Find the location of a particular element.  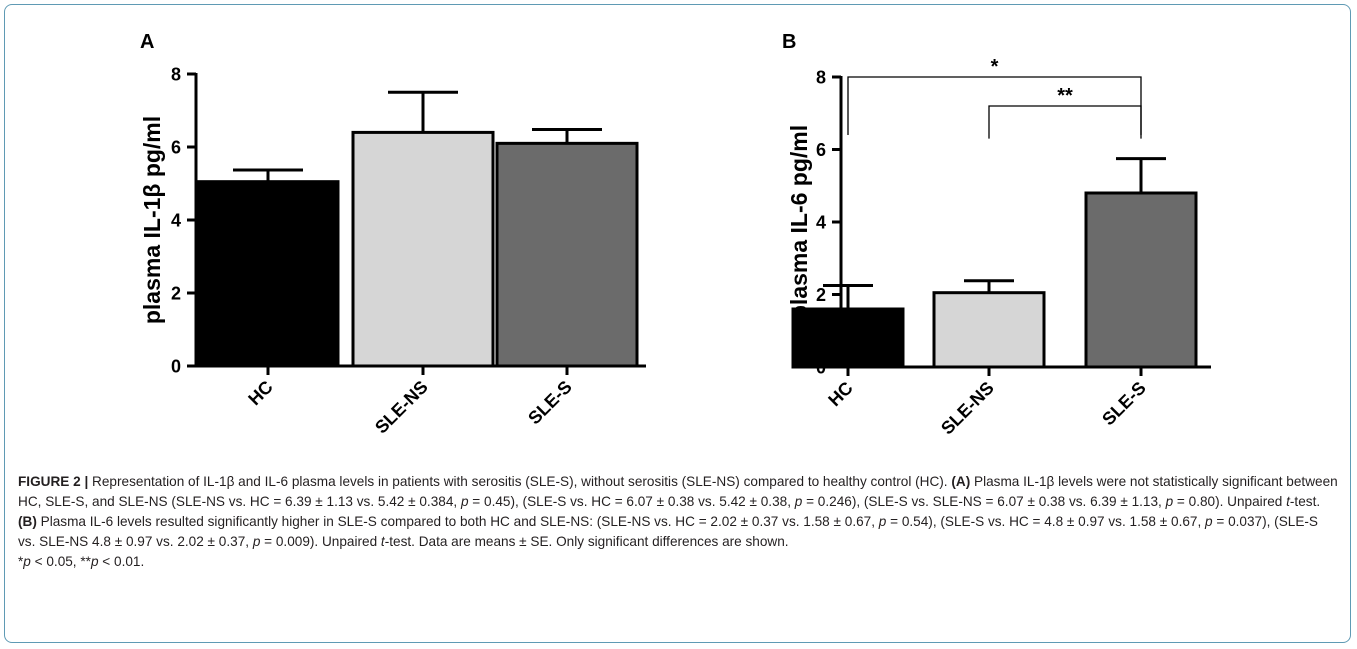

caption-sig1-prefix: * is located at coordinates (21, 561).